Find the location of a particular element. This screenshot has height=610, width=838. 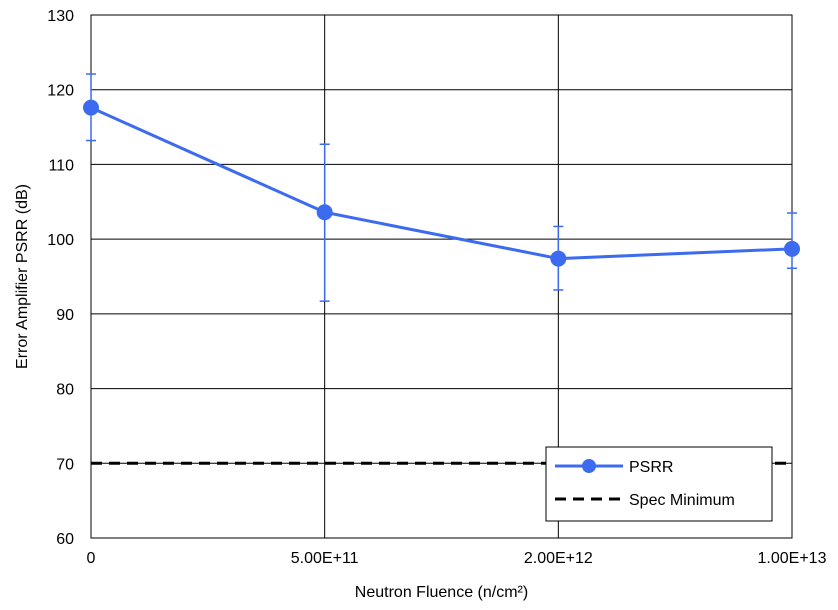

x-tick-label-2: 2.00E+12 is located at coordinates (558, 558).